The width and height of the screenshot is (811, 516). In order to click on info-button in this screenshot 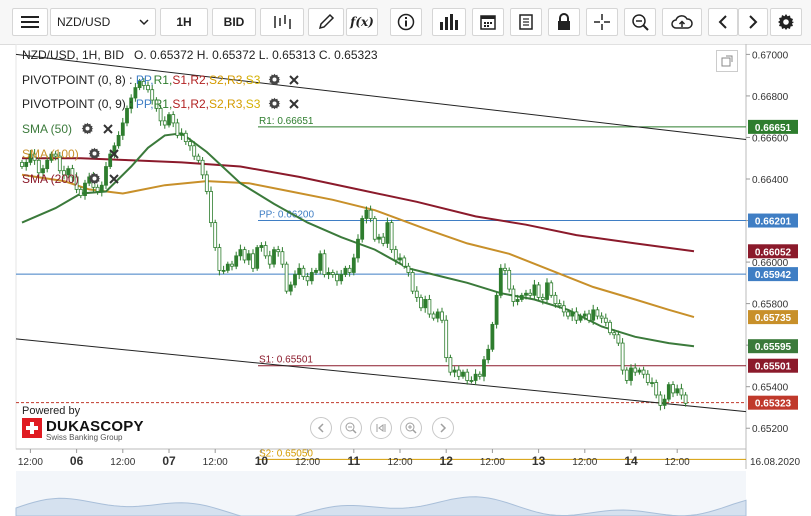, I will do `click(406, 22)`.